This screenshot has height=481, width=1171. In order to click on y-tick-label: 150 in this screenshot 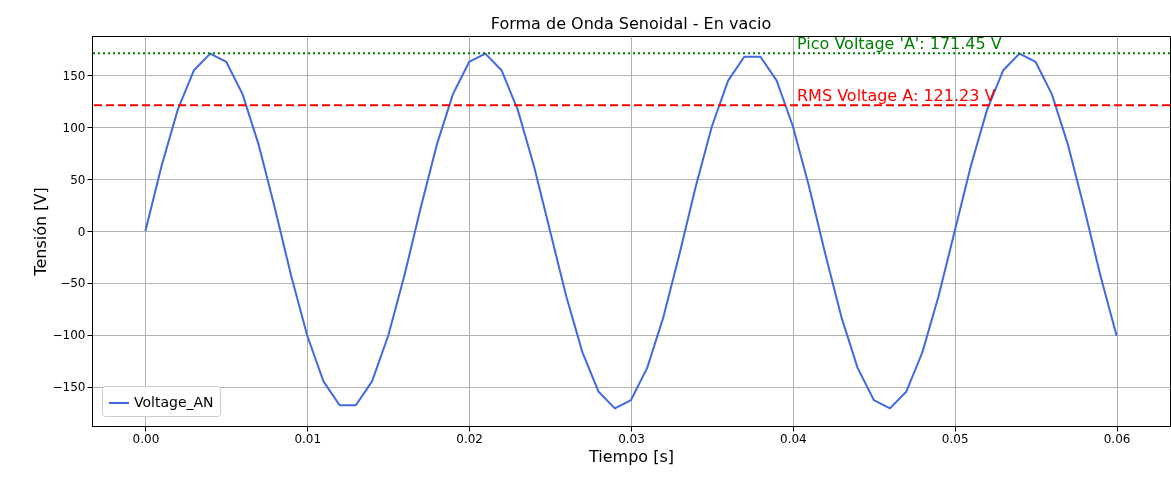, I will do `click(74, 75)`.